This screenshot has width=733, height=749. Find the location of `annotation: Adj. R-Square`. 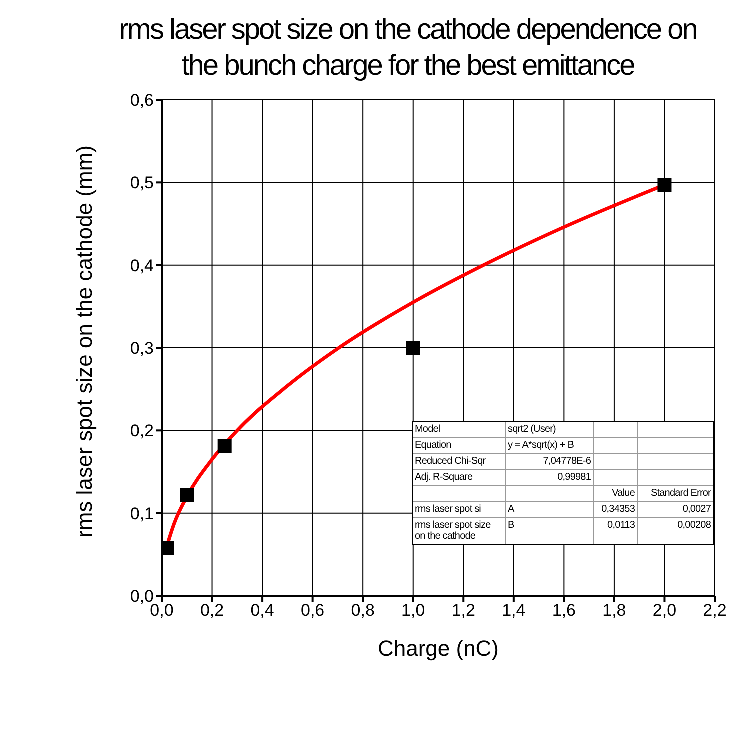

annotation: Adj. R-Square is located at coordinates (444, 478).